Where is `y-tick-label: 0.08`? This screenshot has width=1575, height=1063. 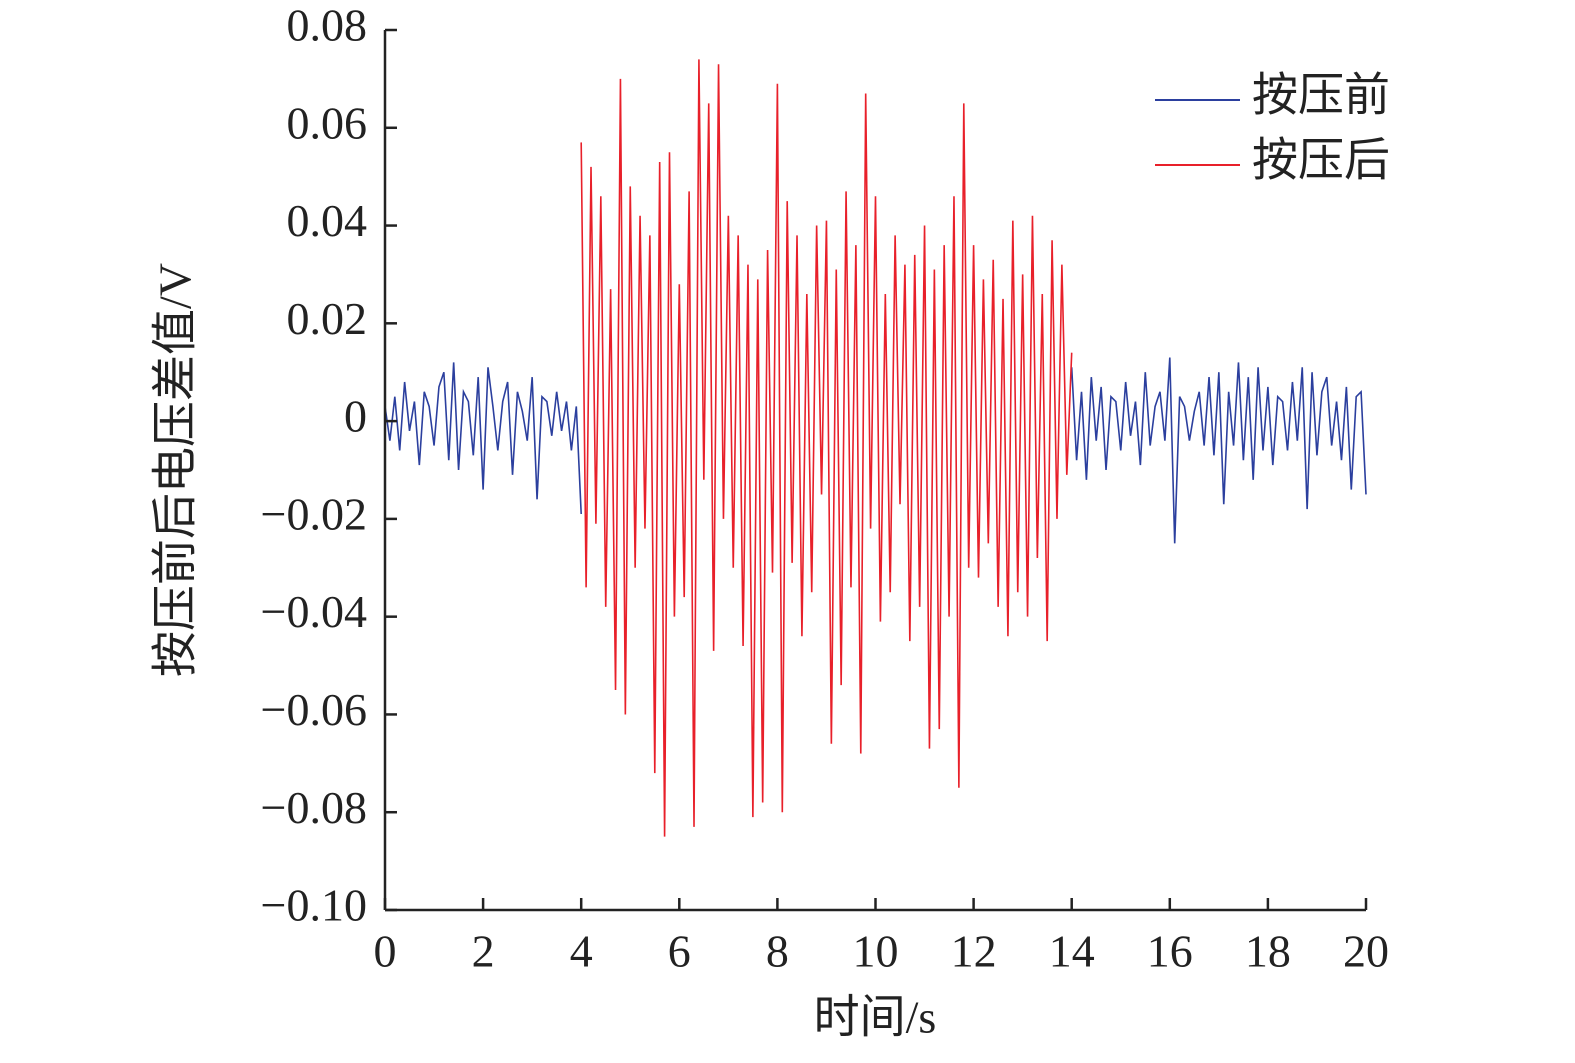
y-tick-label: 0.08 is located at coordinates (327, 25).